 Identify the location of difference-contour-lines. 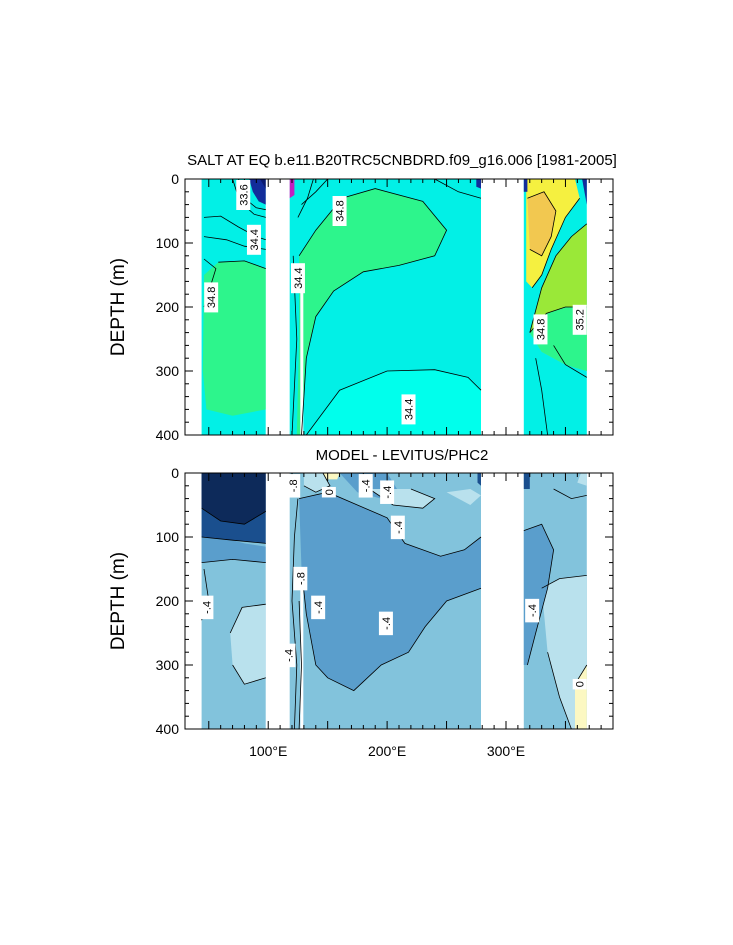
(394, 601).